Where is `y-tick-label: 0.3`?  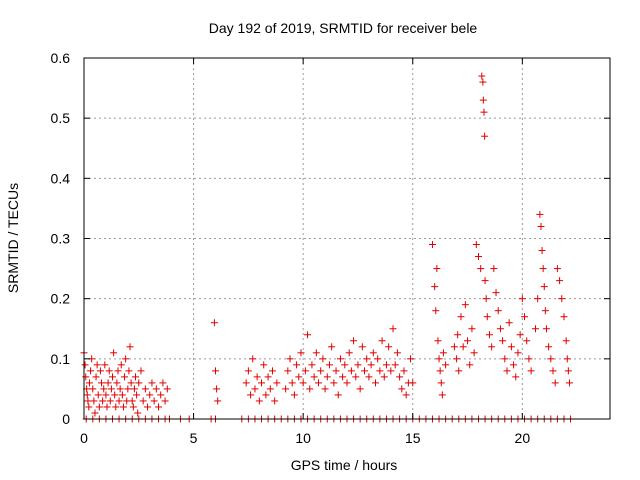 y-tick-label: 0.3 is located at coordinates (61, 239).